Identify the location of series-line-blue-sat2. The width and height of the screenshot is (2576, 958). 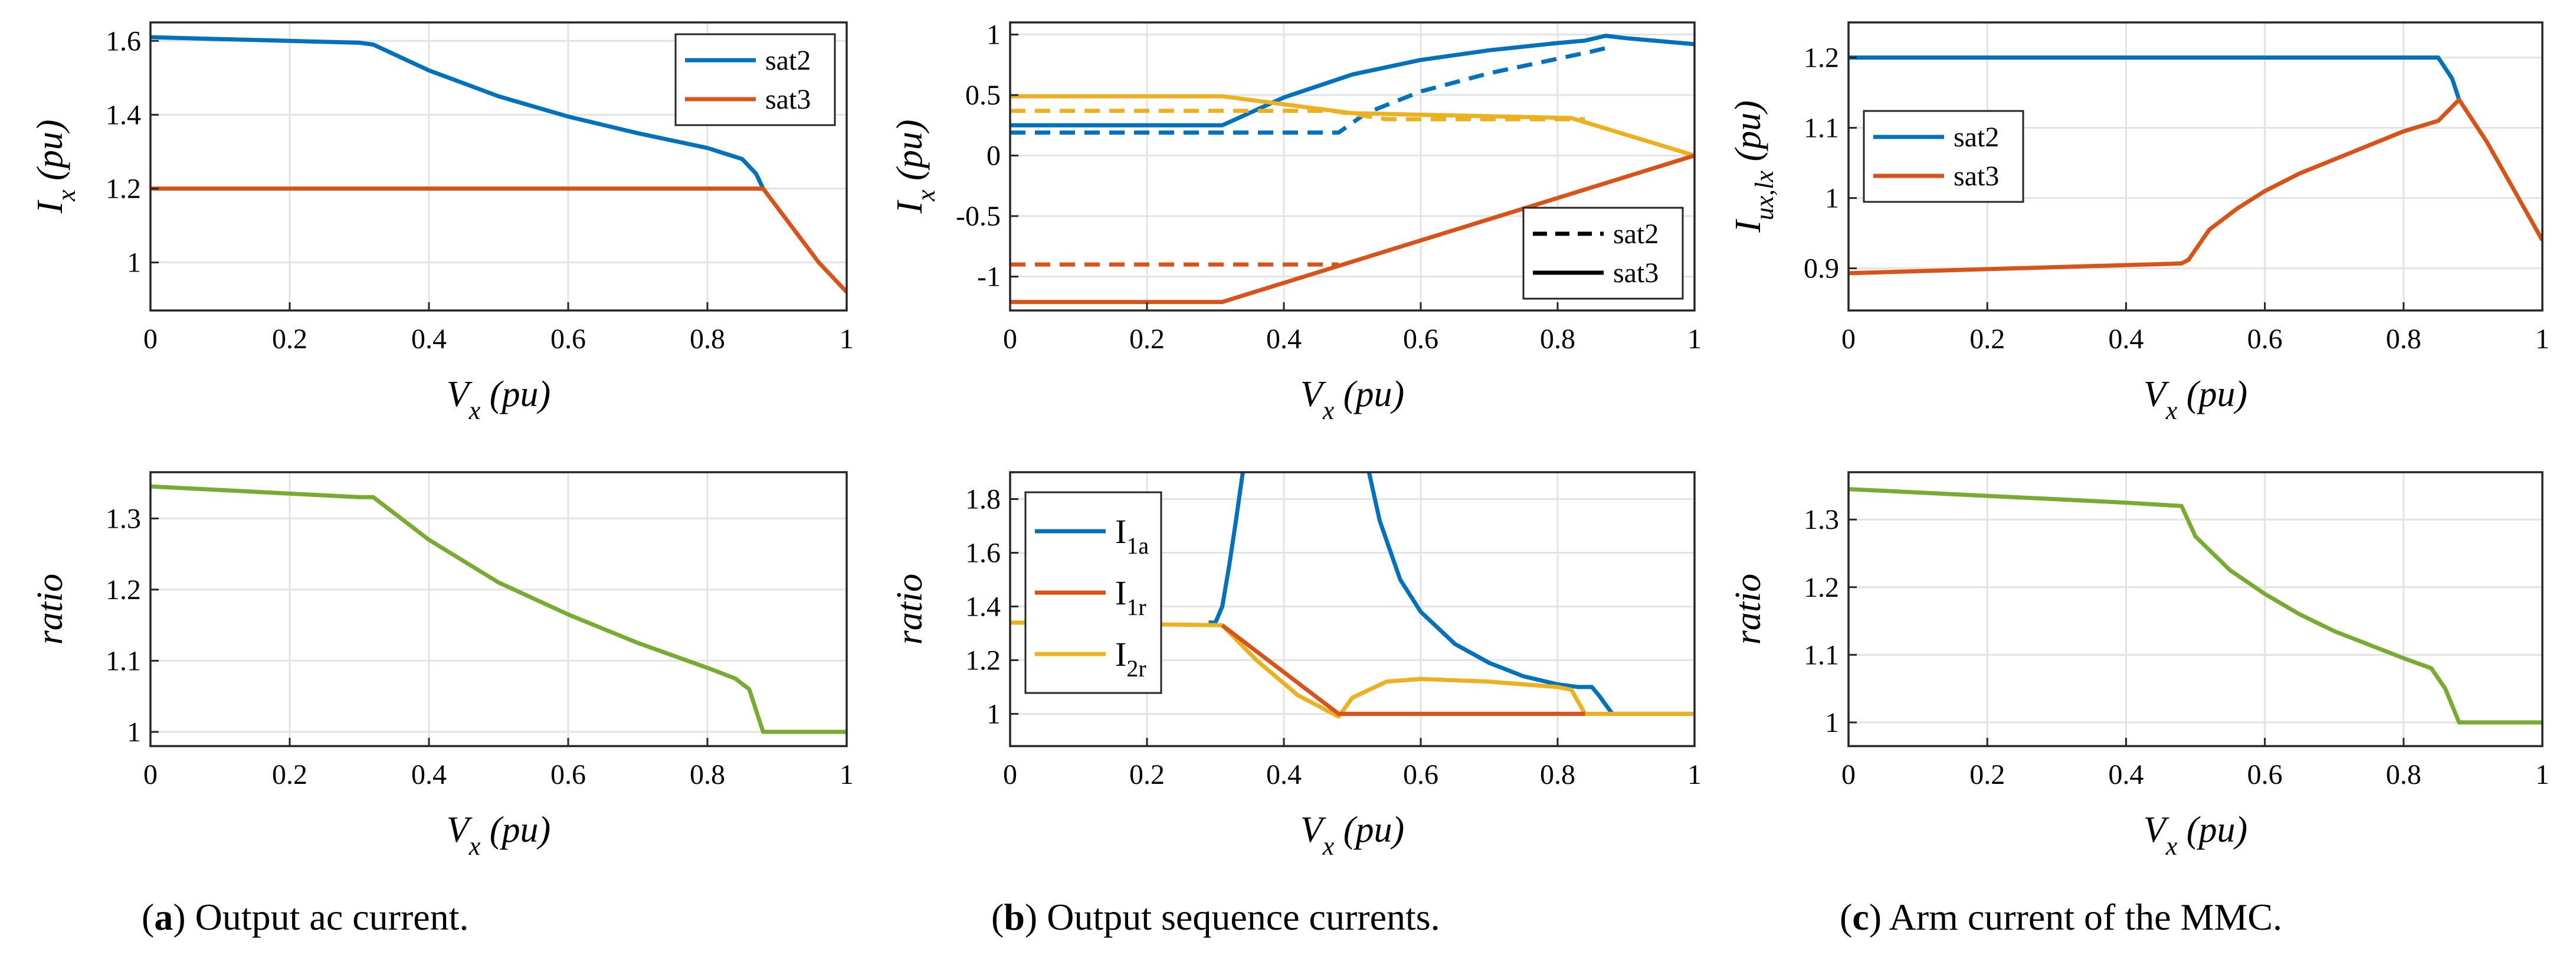
(1311, 89).